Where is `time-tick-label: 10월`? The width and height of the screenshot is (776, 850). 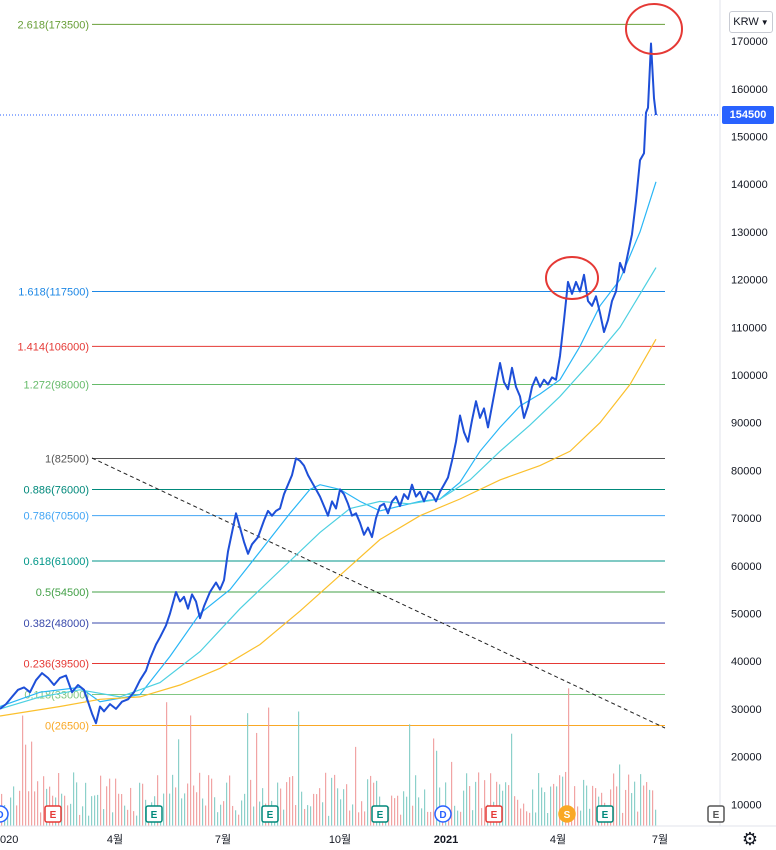 time-tick-label: 10월 is located at coordinates (340, 839).